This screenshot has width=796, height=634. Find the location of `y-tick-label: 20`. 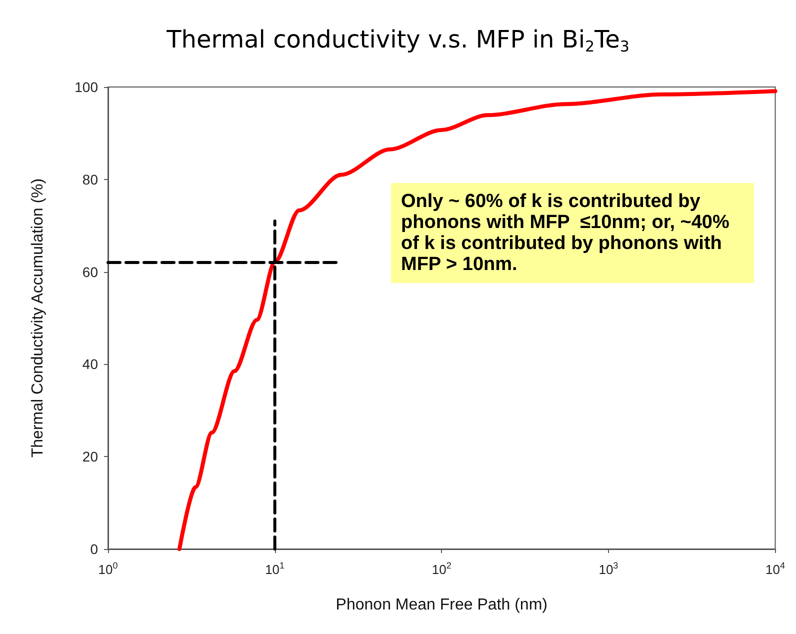

y-tick-label: 20 is located at coordinates (90, 456).